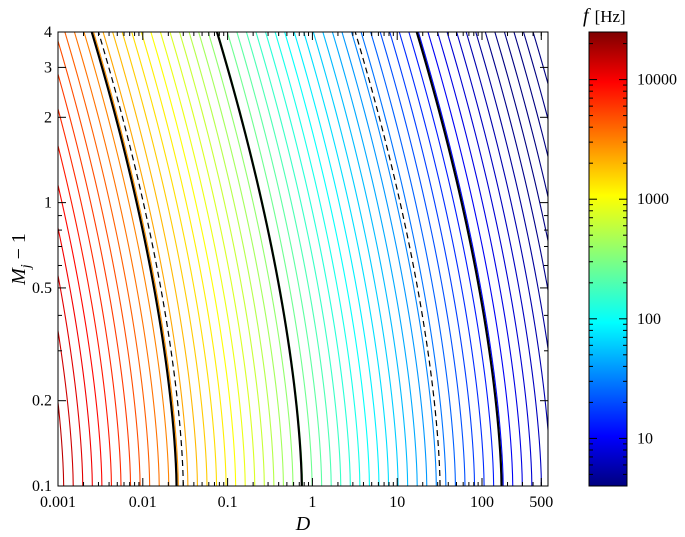 The width and height of the screenshot is (685, 537). Describe the element at coordinates (26, 267) in the screenshot. I see `y-axis-label-subscript: j` at that location.